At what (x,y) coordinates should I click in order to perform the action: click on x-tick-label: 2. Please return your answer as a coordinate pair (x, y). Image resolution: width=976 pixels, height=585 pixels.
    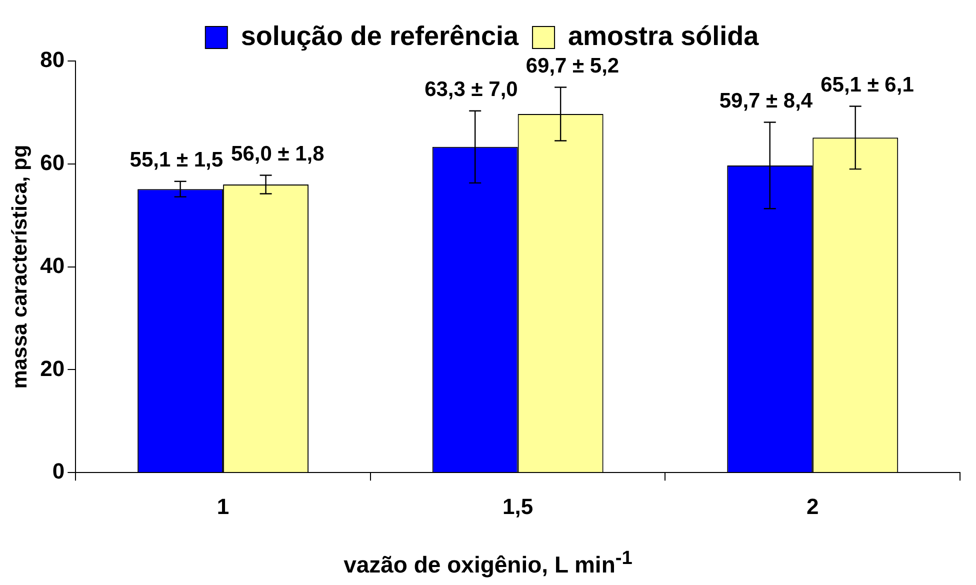
    Looking at the image, I should click on (812, 506).